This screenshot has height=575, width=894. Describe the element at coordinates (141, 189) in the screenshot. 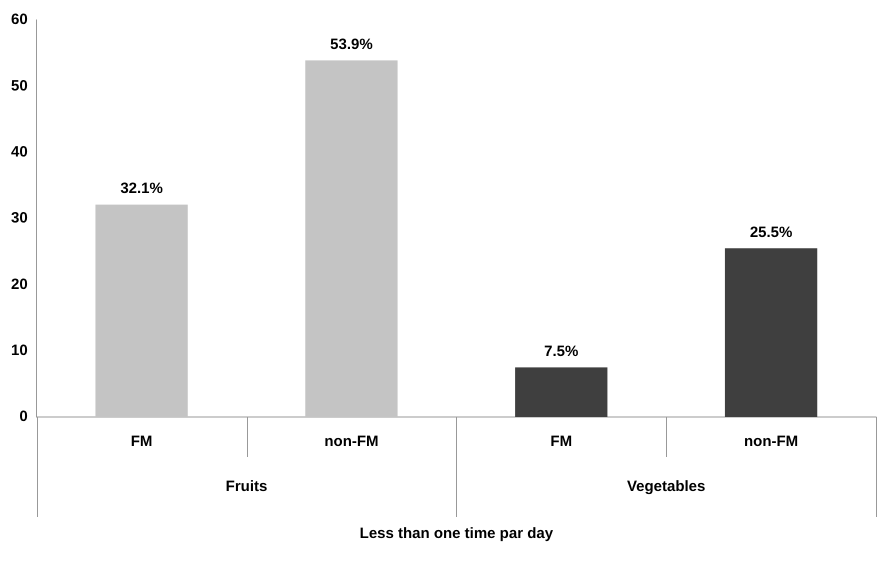

I see `data-label: 32.1%` at that location.